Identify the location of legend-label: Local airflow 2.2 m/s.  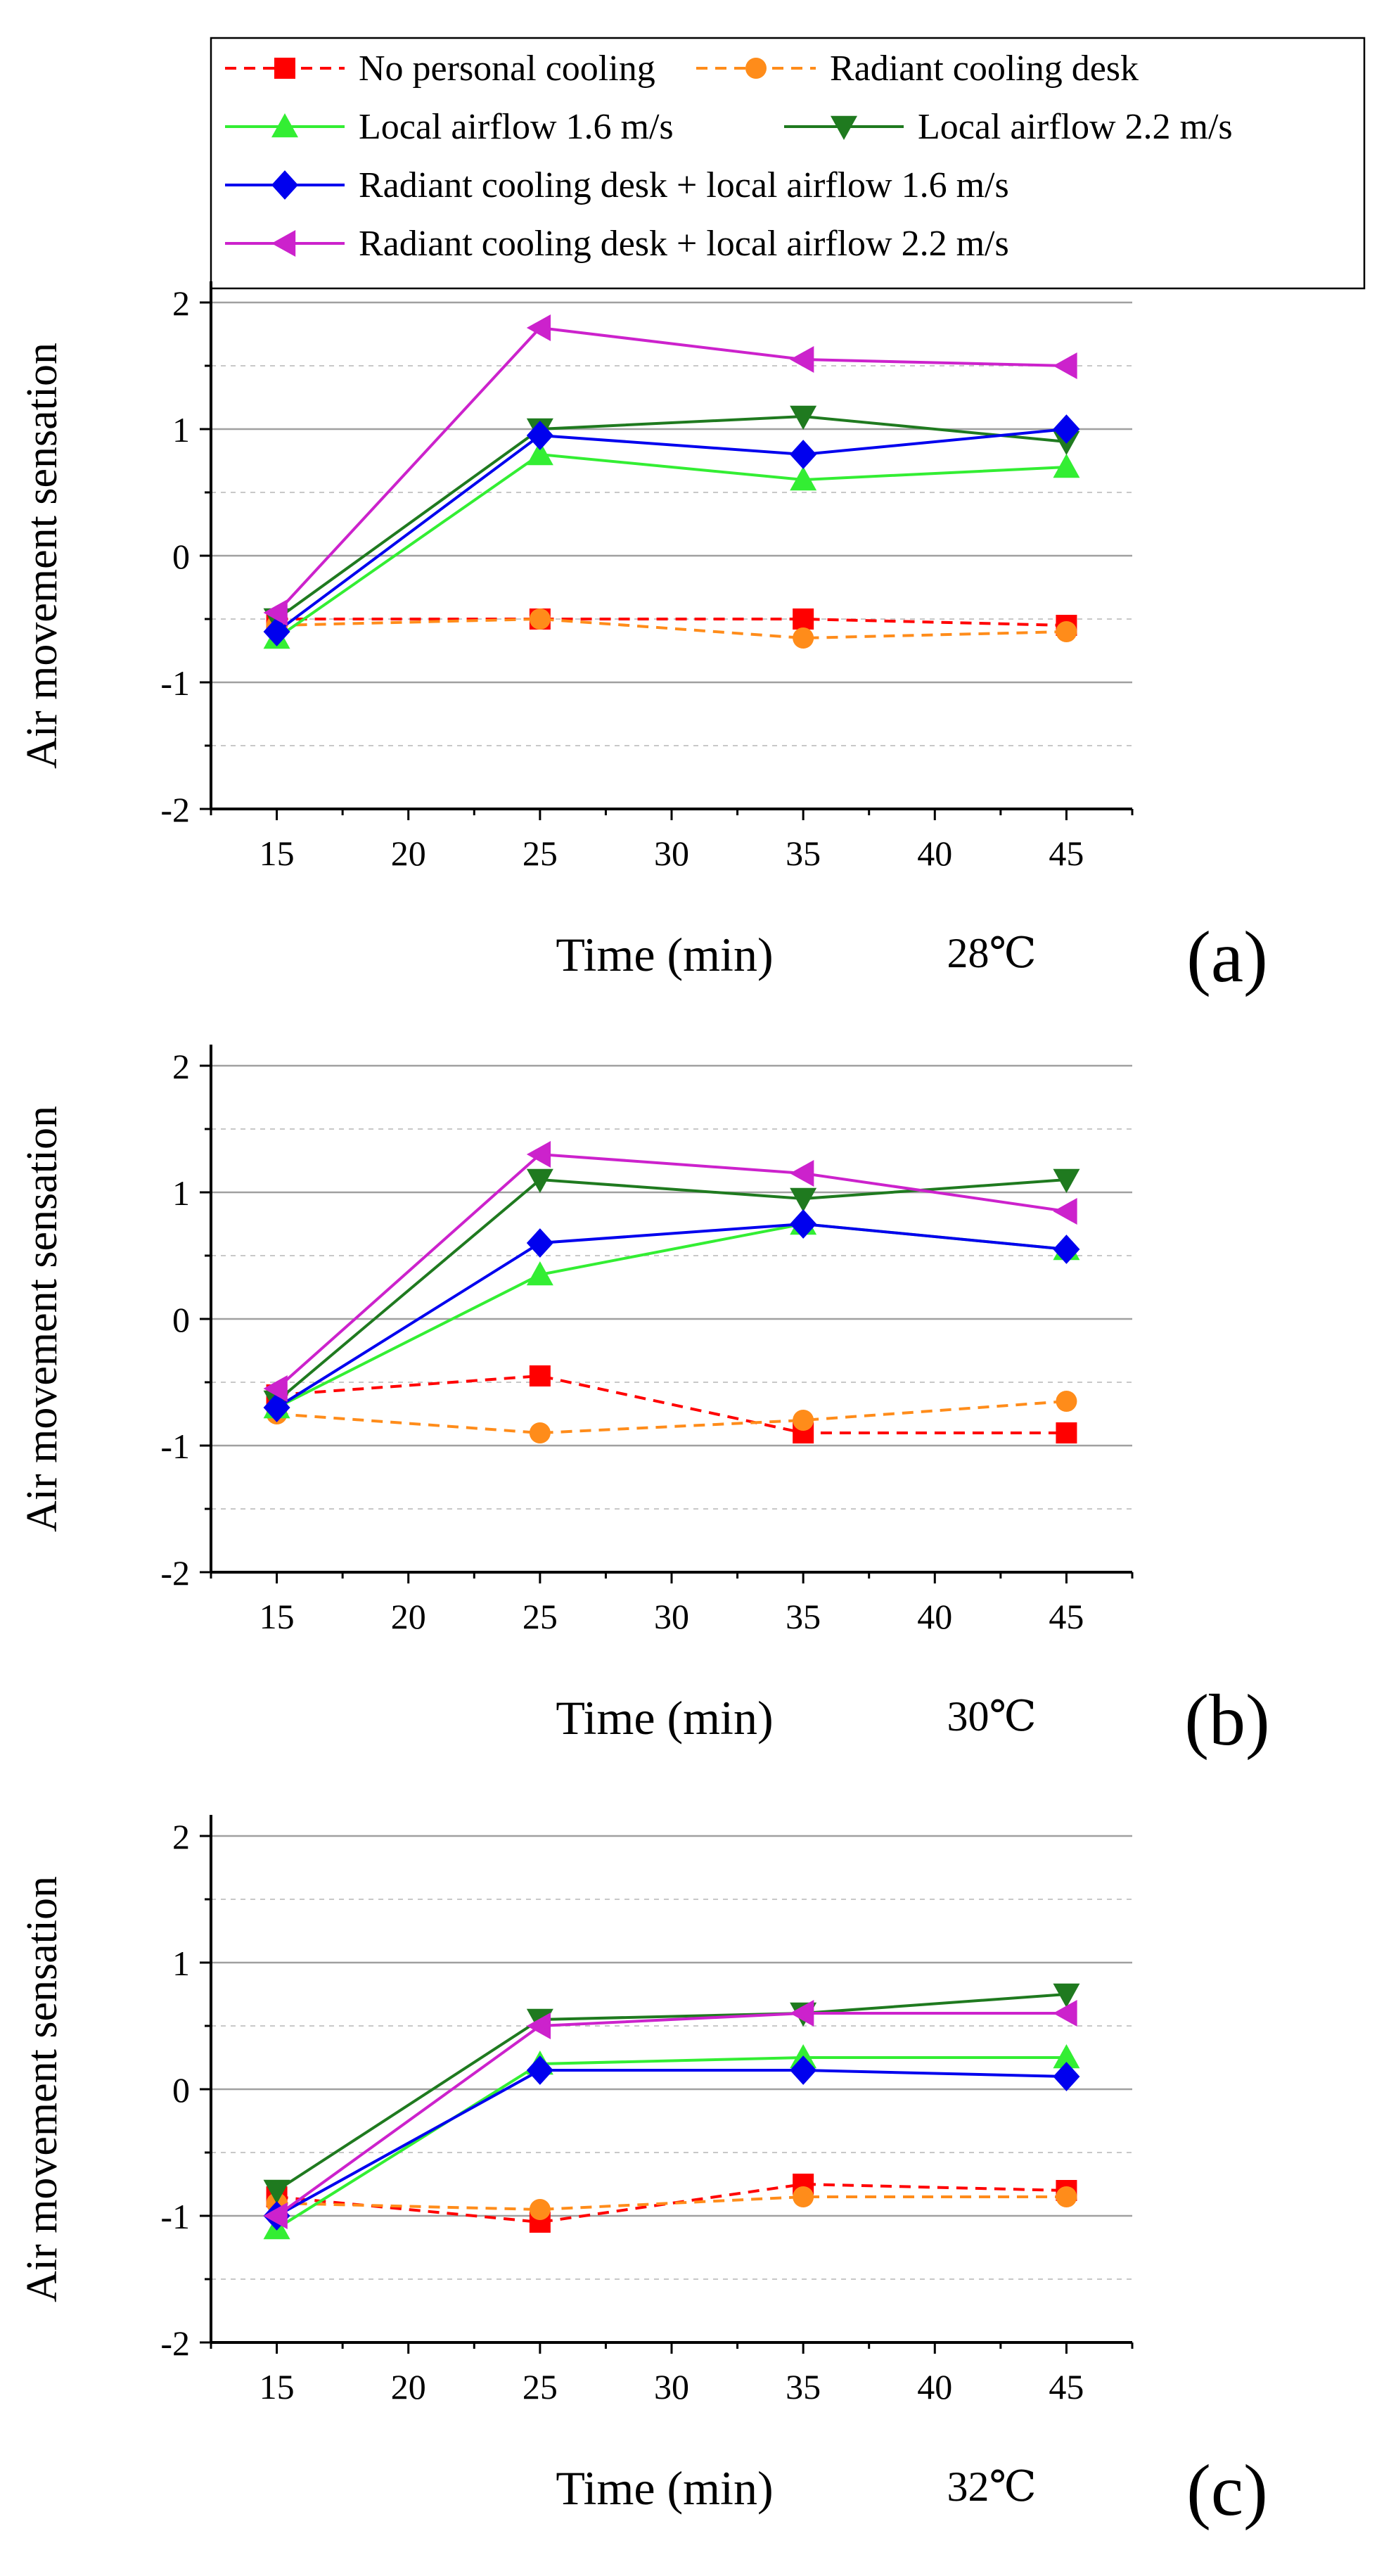
(1075, 127).